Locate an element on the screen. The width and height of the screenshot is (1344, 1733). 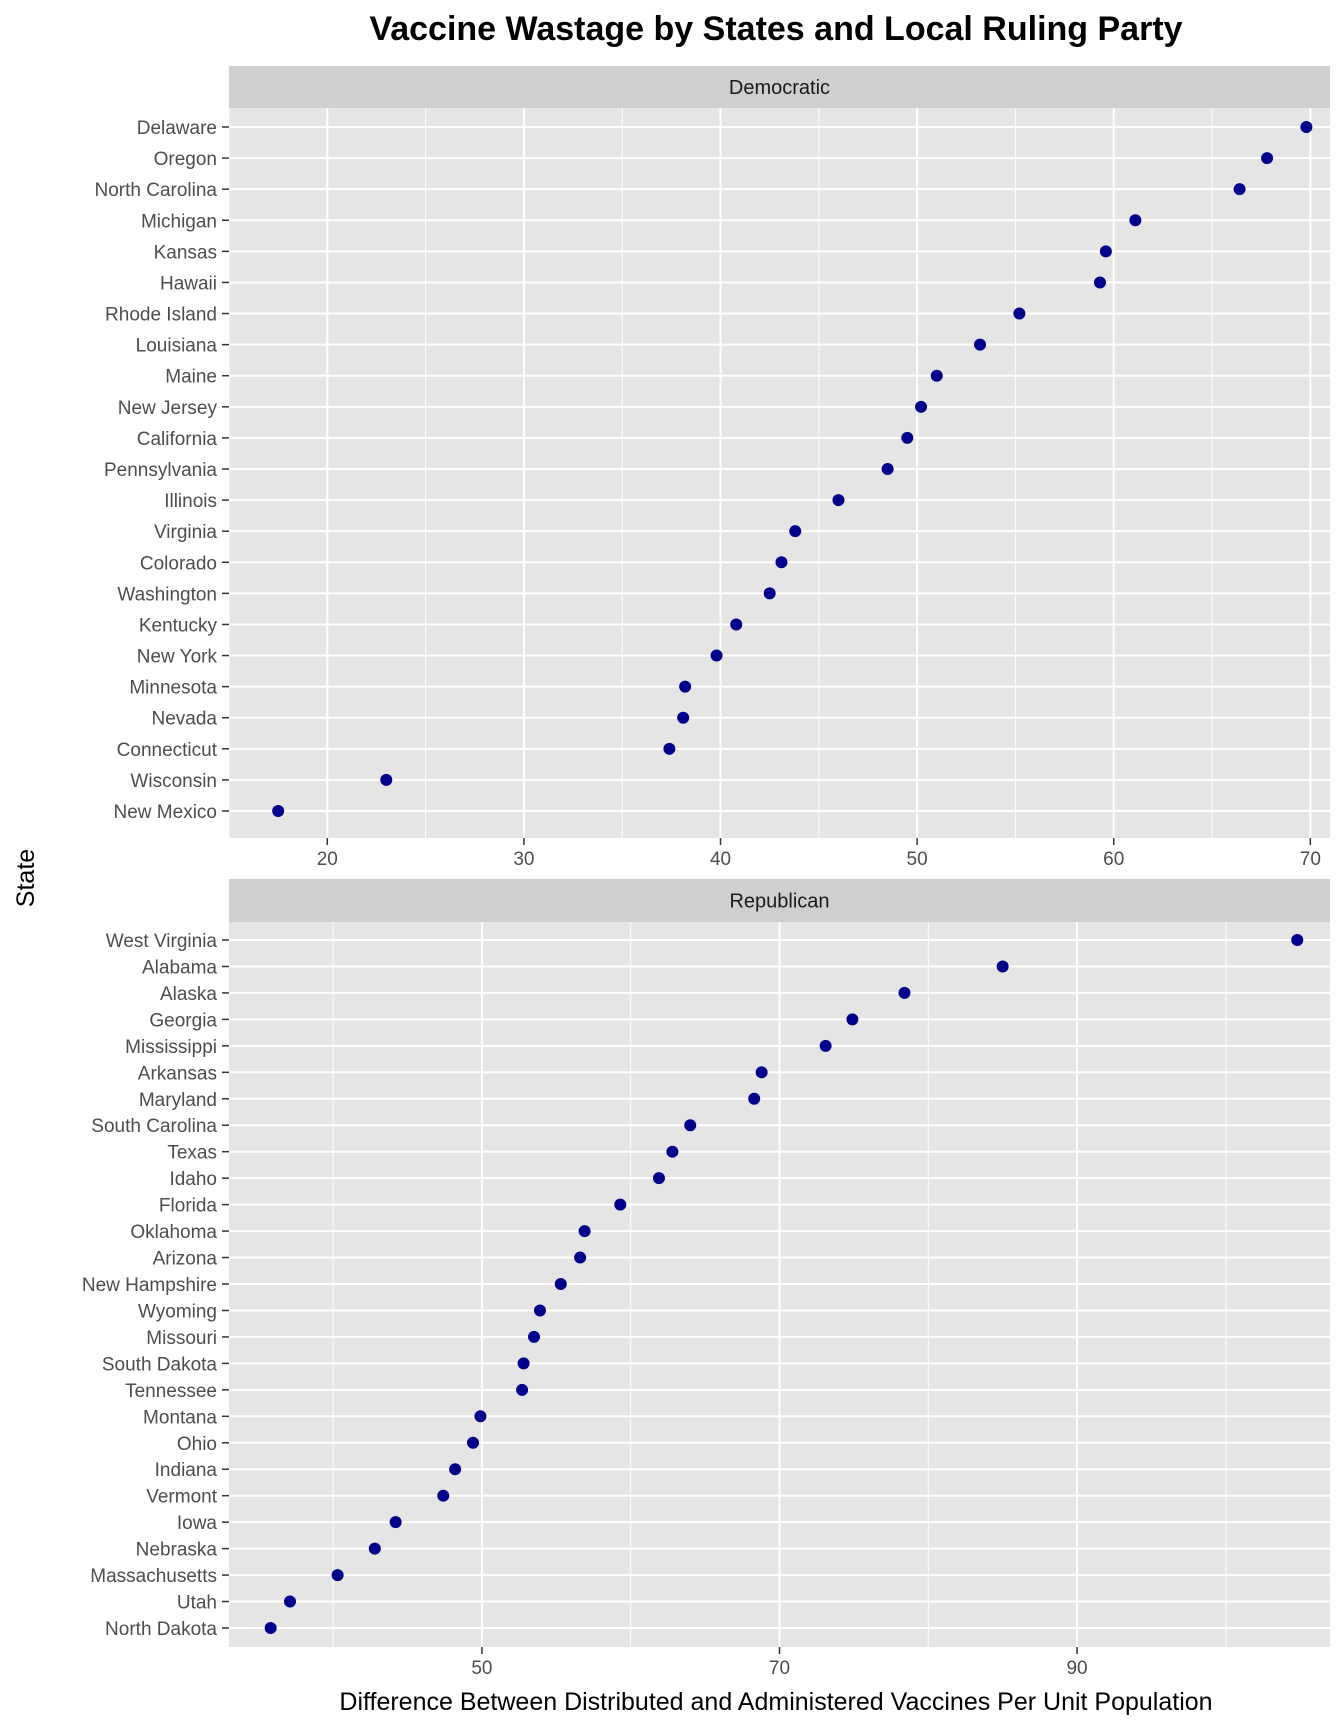
y-tick-label: Georgia is located at coordinates (183, 1020).